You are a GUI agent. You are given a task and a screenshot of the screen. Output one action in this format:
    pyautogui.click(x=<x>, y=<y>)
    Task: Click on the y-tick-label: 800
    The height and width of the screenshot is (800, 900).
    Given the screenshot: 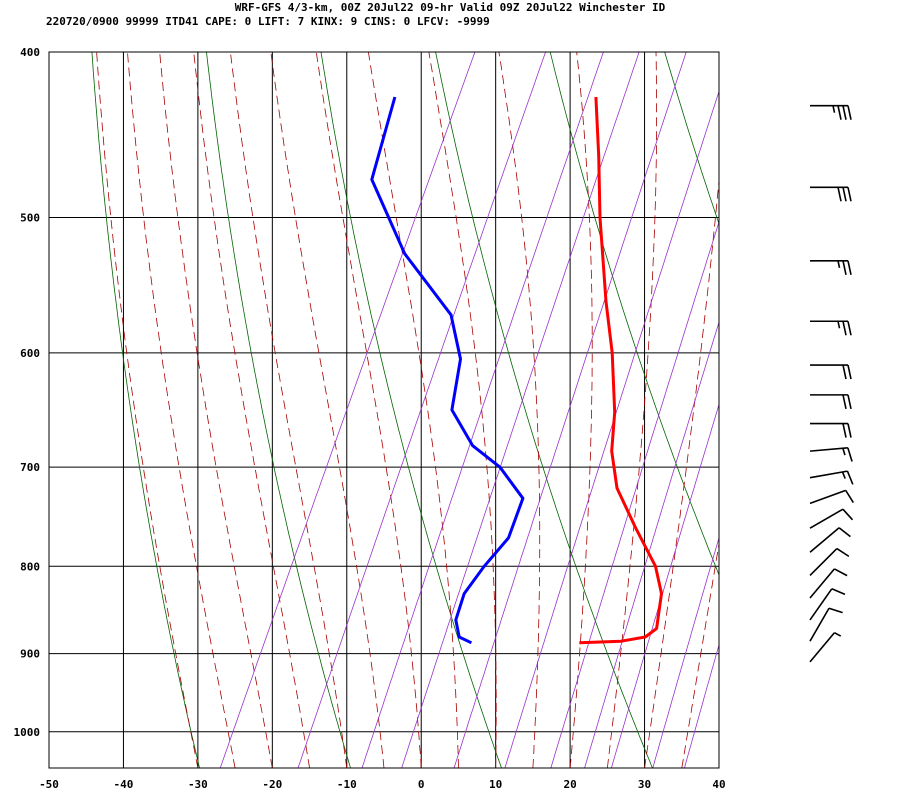 What is the action you would take?
    pyautogui.click(x=30, y=566)
    